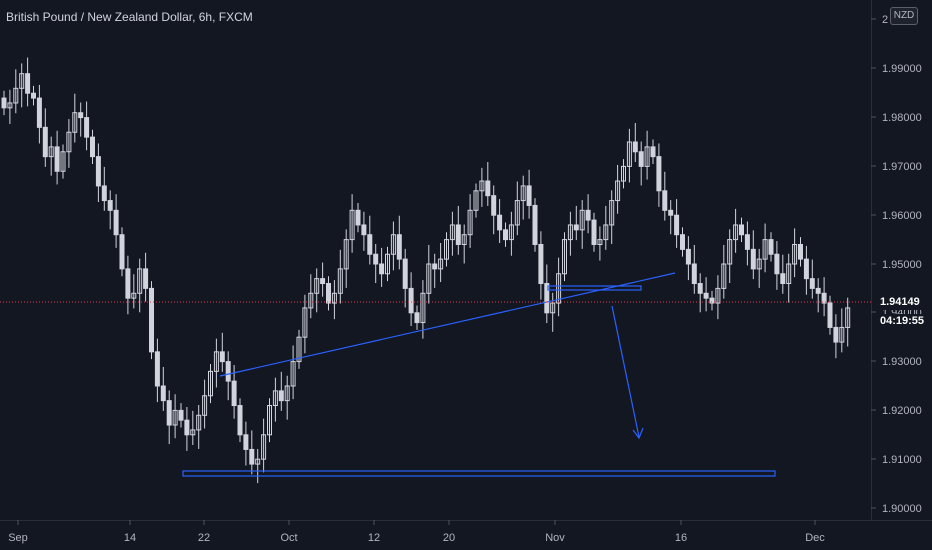 This screenshot has height=550, width=932. Describe the element at coordinates (904, 16) in the screenshot. I see `currency-selector: NZD` at that location.